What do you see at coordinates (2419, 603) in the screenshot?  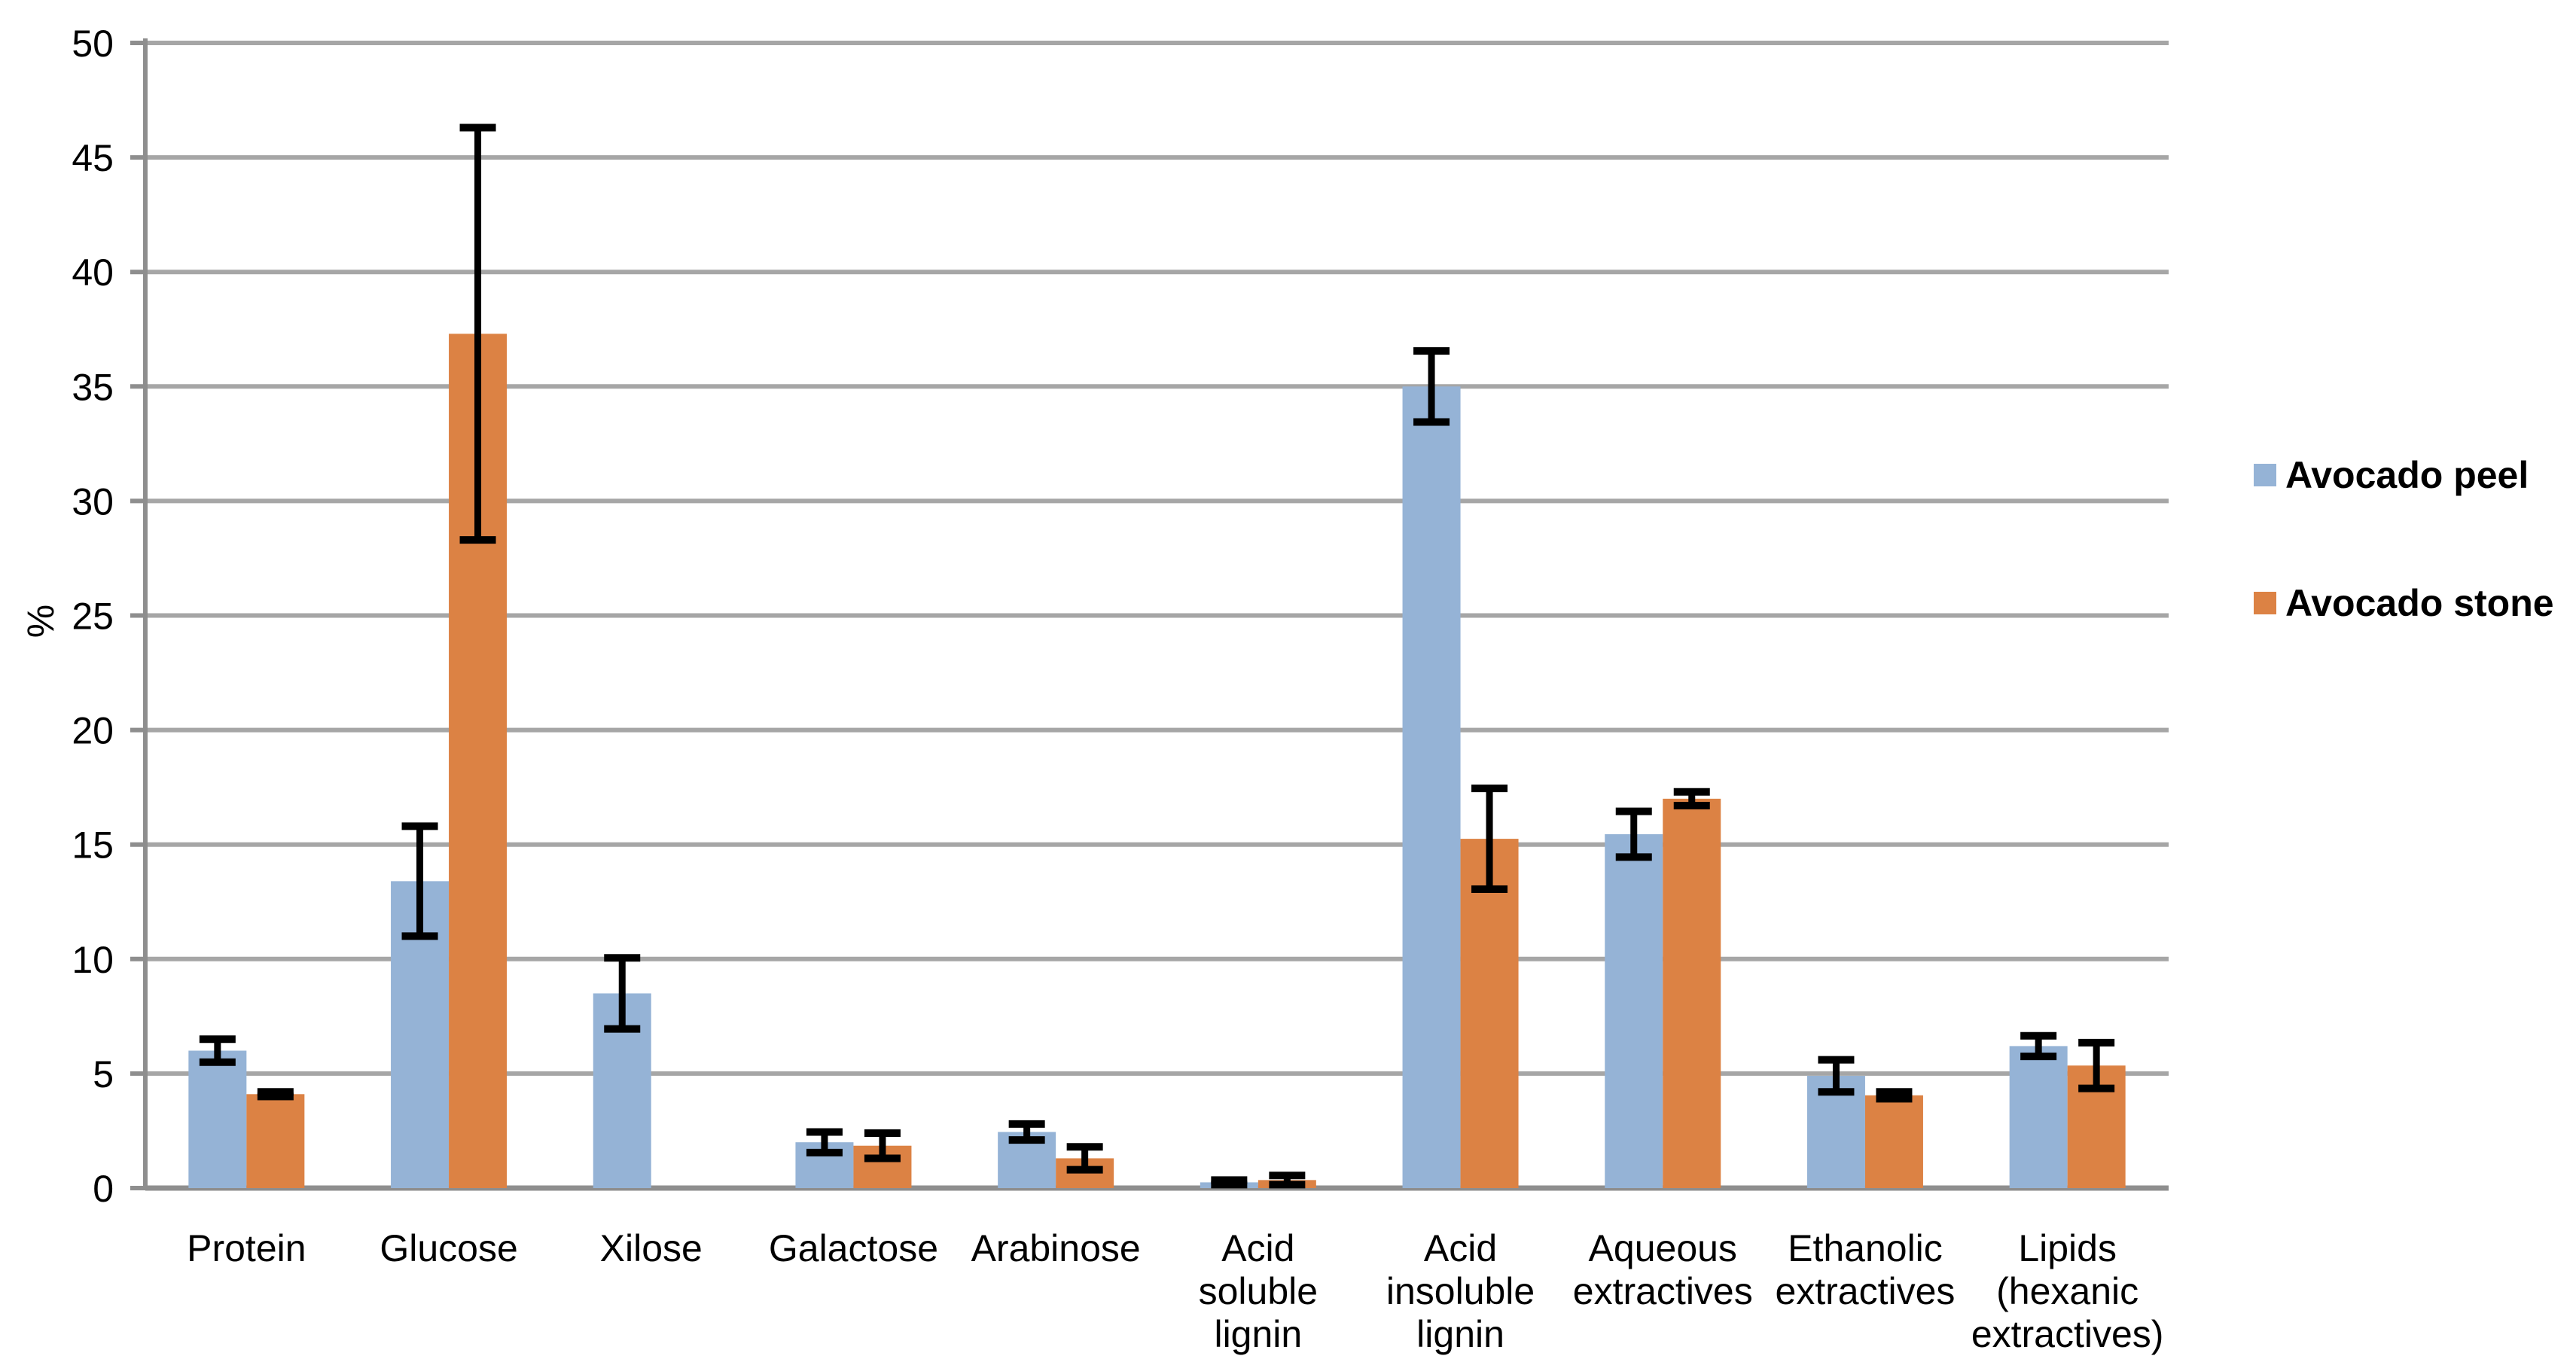 I see `legend-label-avocado-stone: Avocado stone` at bounding box center [2419, 603].